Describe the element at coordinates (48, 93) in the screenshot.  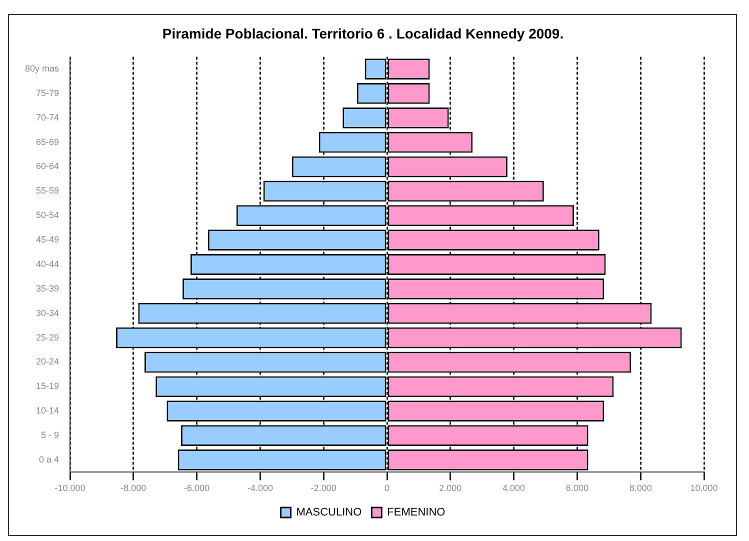
I see `y-tick-label: 75-79` at that location.